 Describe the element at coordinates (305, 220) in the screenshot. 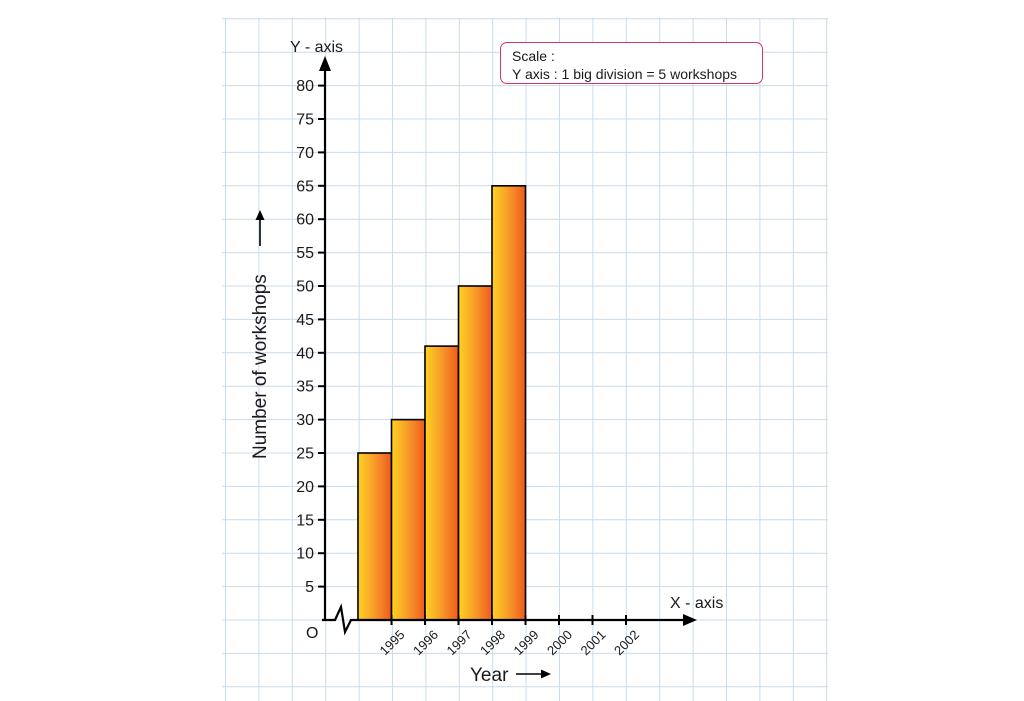

I see `y-tick-label: 60` at that location.